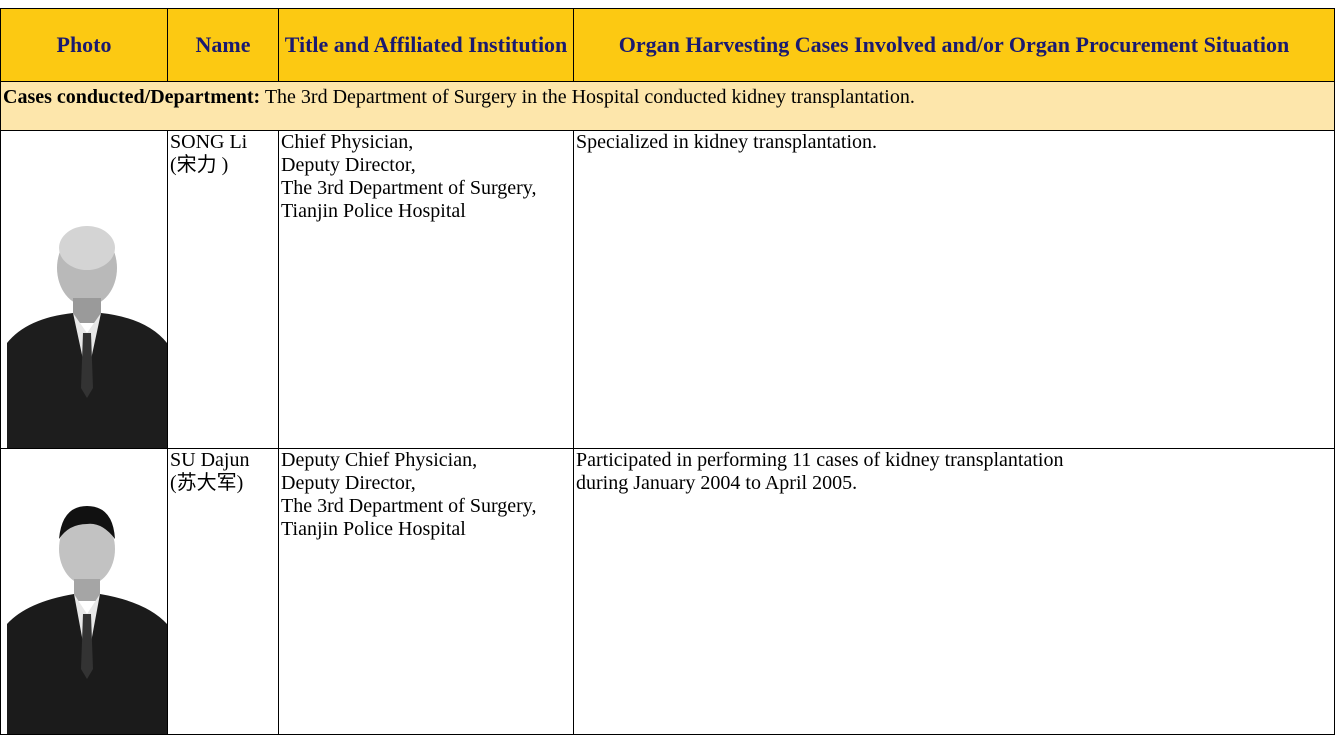 This screenshot has width=1335, height=735. What do you see at coordinates (207, 483) in the screenshot?
I see `name-chinese: (苏大军)` at bounding box center [207, 483].